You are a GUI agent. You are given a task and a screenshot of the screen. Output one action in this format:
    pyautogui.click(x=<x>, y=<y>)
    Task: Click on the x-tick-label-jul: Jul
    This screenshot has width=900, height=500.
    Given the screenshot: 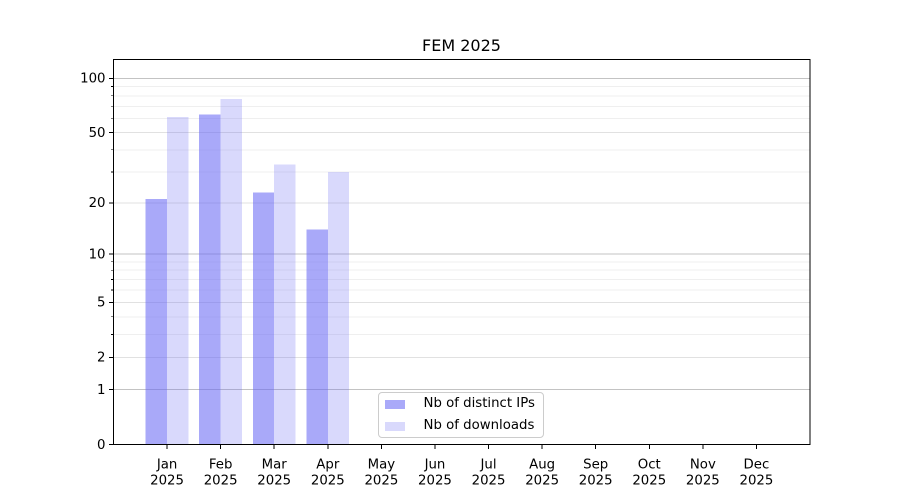 What is the action you would take?
    pyautogui.click(x=488, y=465)
    